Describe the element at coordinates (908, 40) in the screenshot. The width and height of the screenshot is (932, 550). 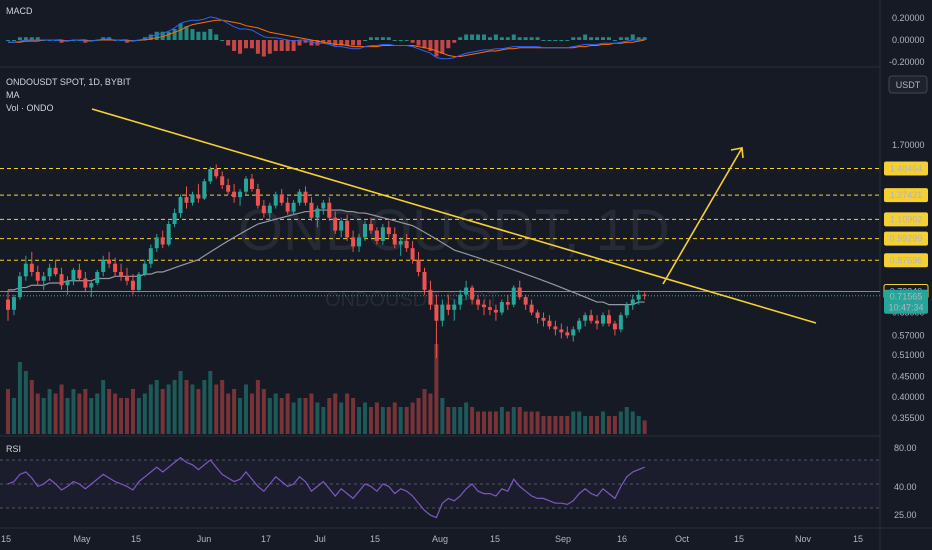
I see `macd-tick: 0.00000` at that location.